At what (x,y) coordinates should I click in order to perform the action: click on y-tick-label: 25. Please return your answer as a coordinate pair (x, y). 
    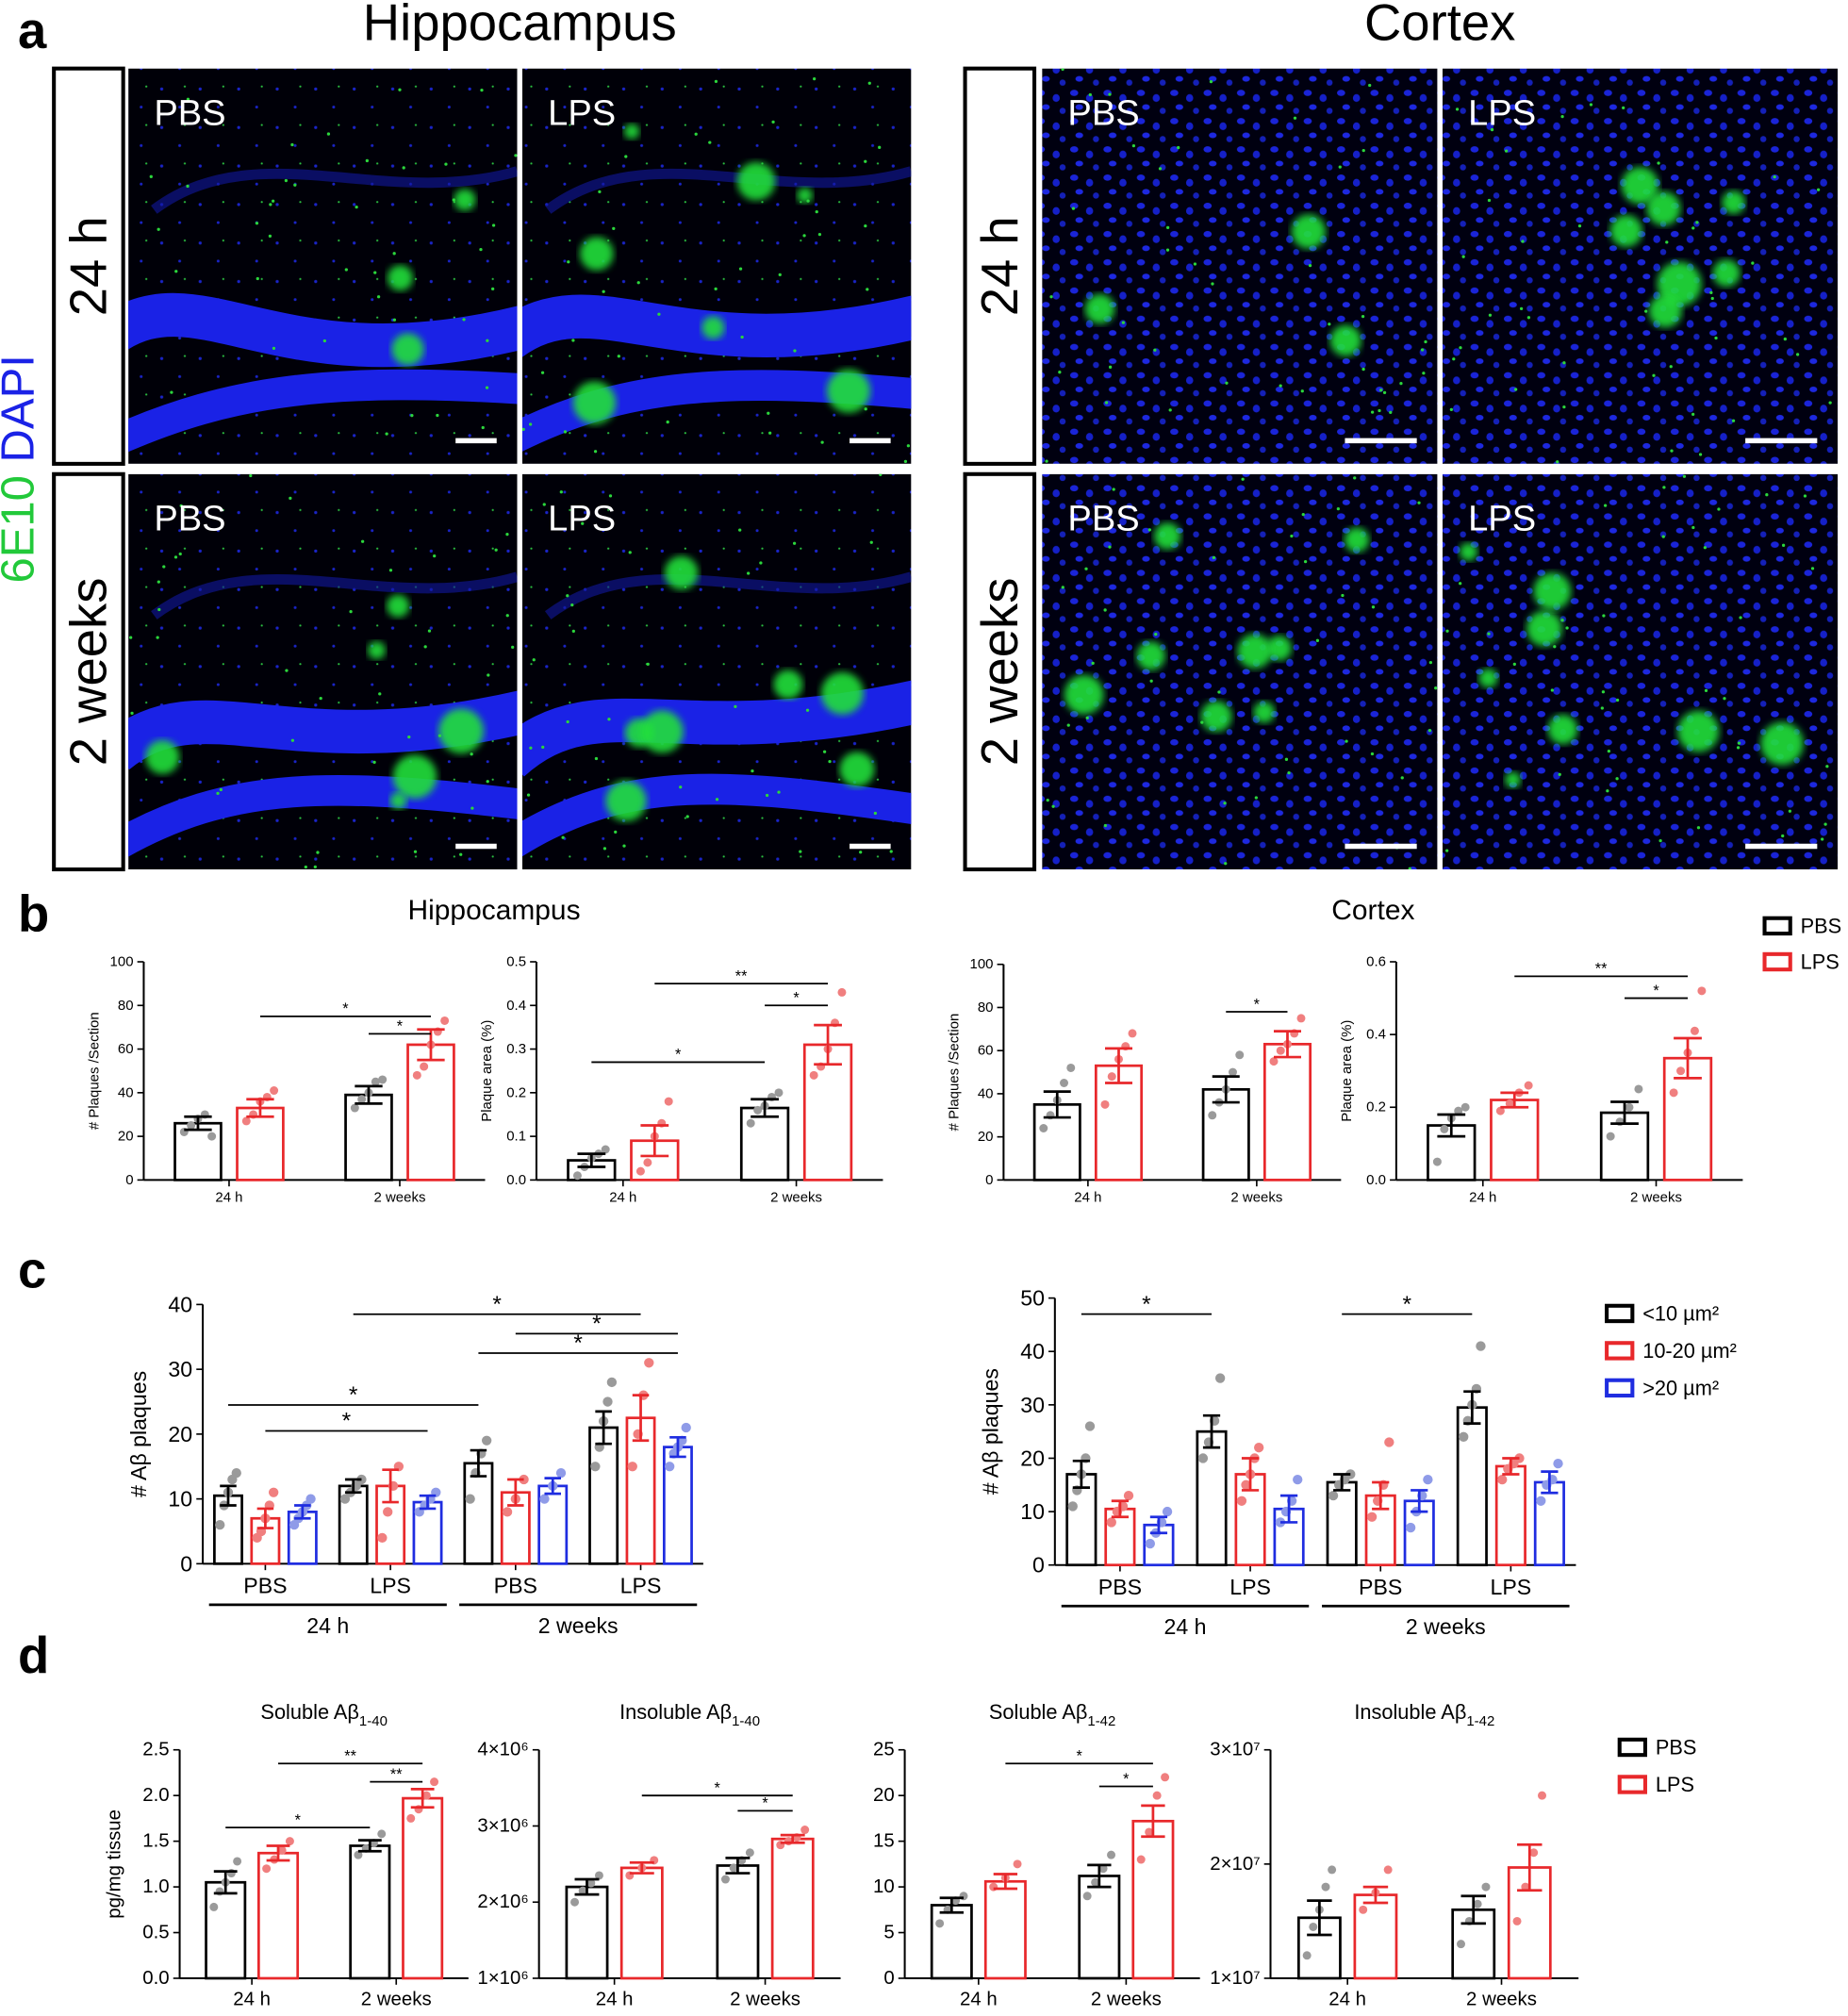
    Looking at the image, I should click on (884, 1750).